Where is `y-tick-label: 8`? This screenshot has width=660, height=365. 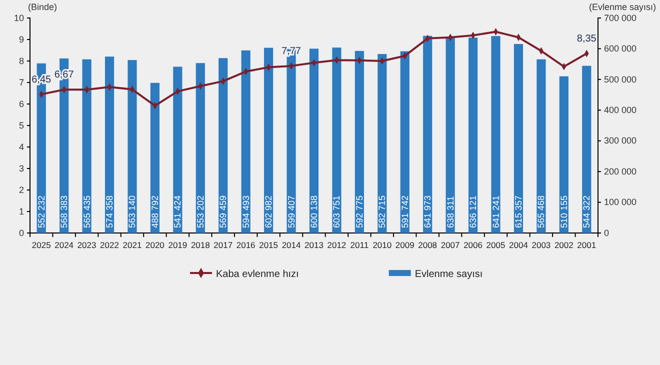
y-tick-label: 8 is located at coordinates (21, 61).